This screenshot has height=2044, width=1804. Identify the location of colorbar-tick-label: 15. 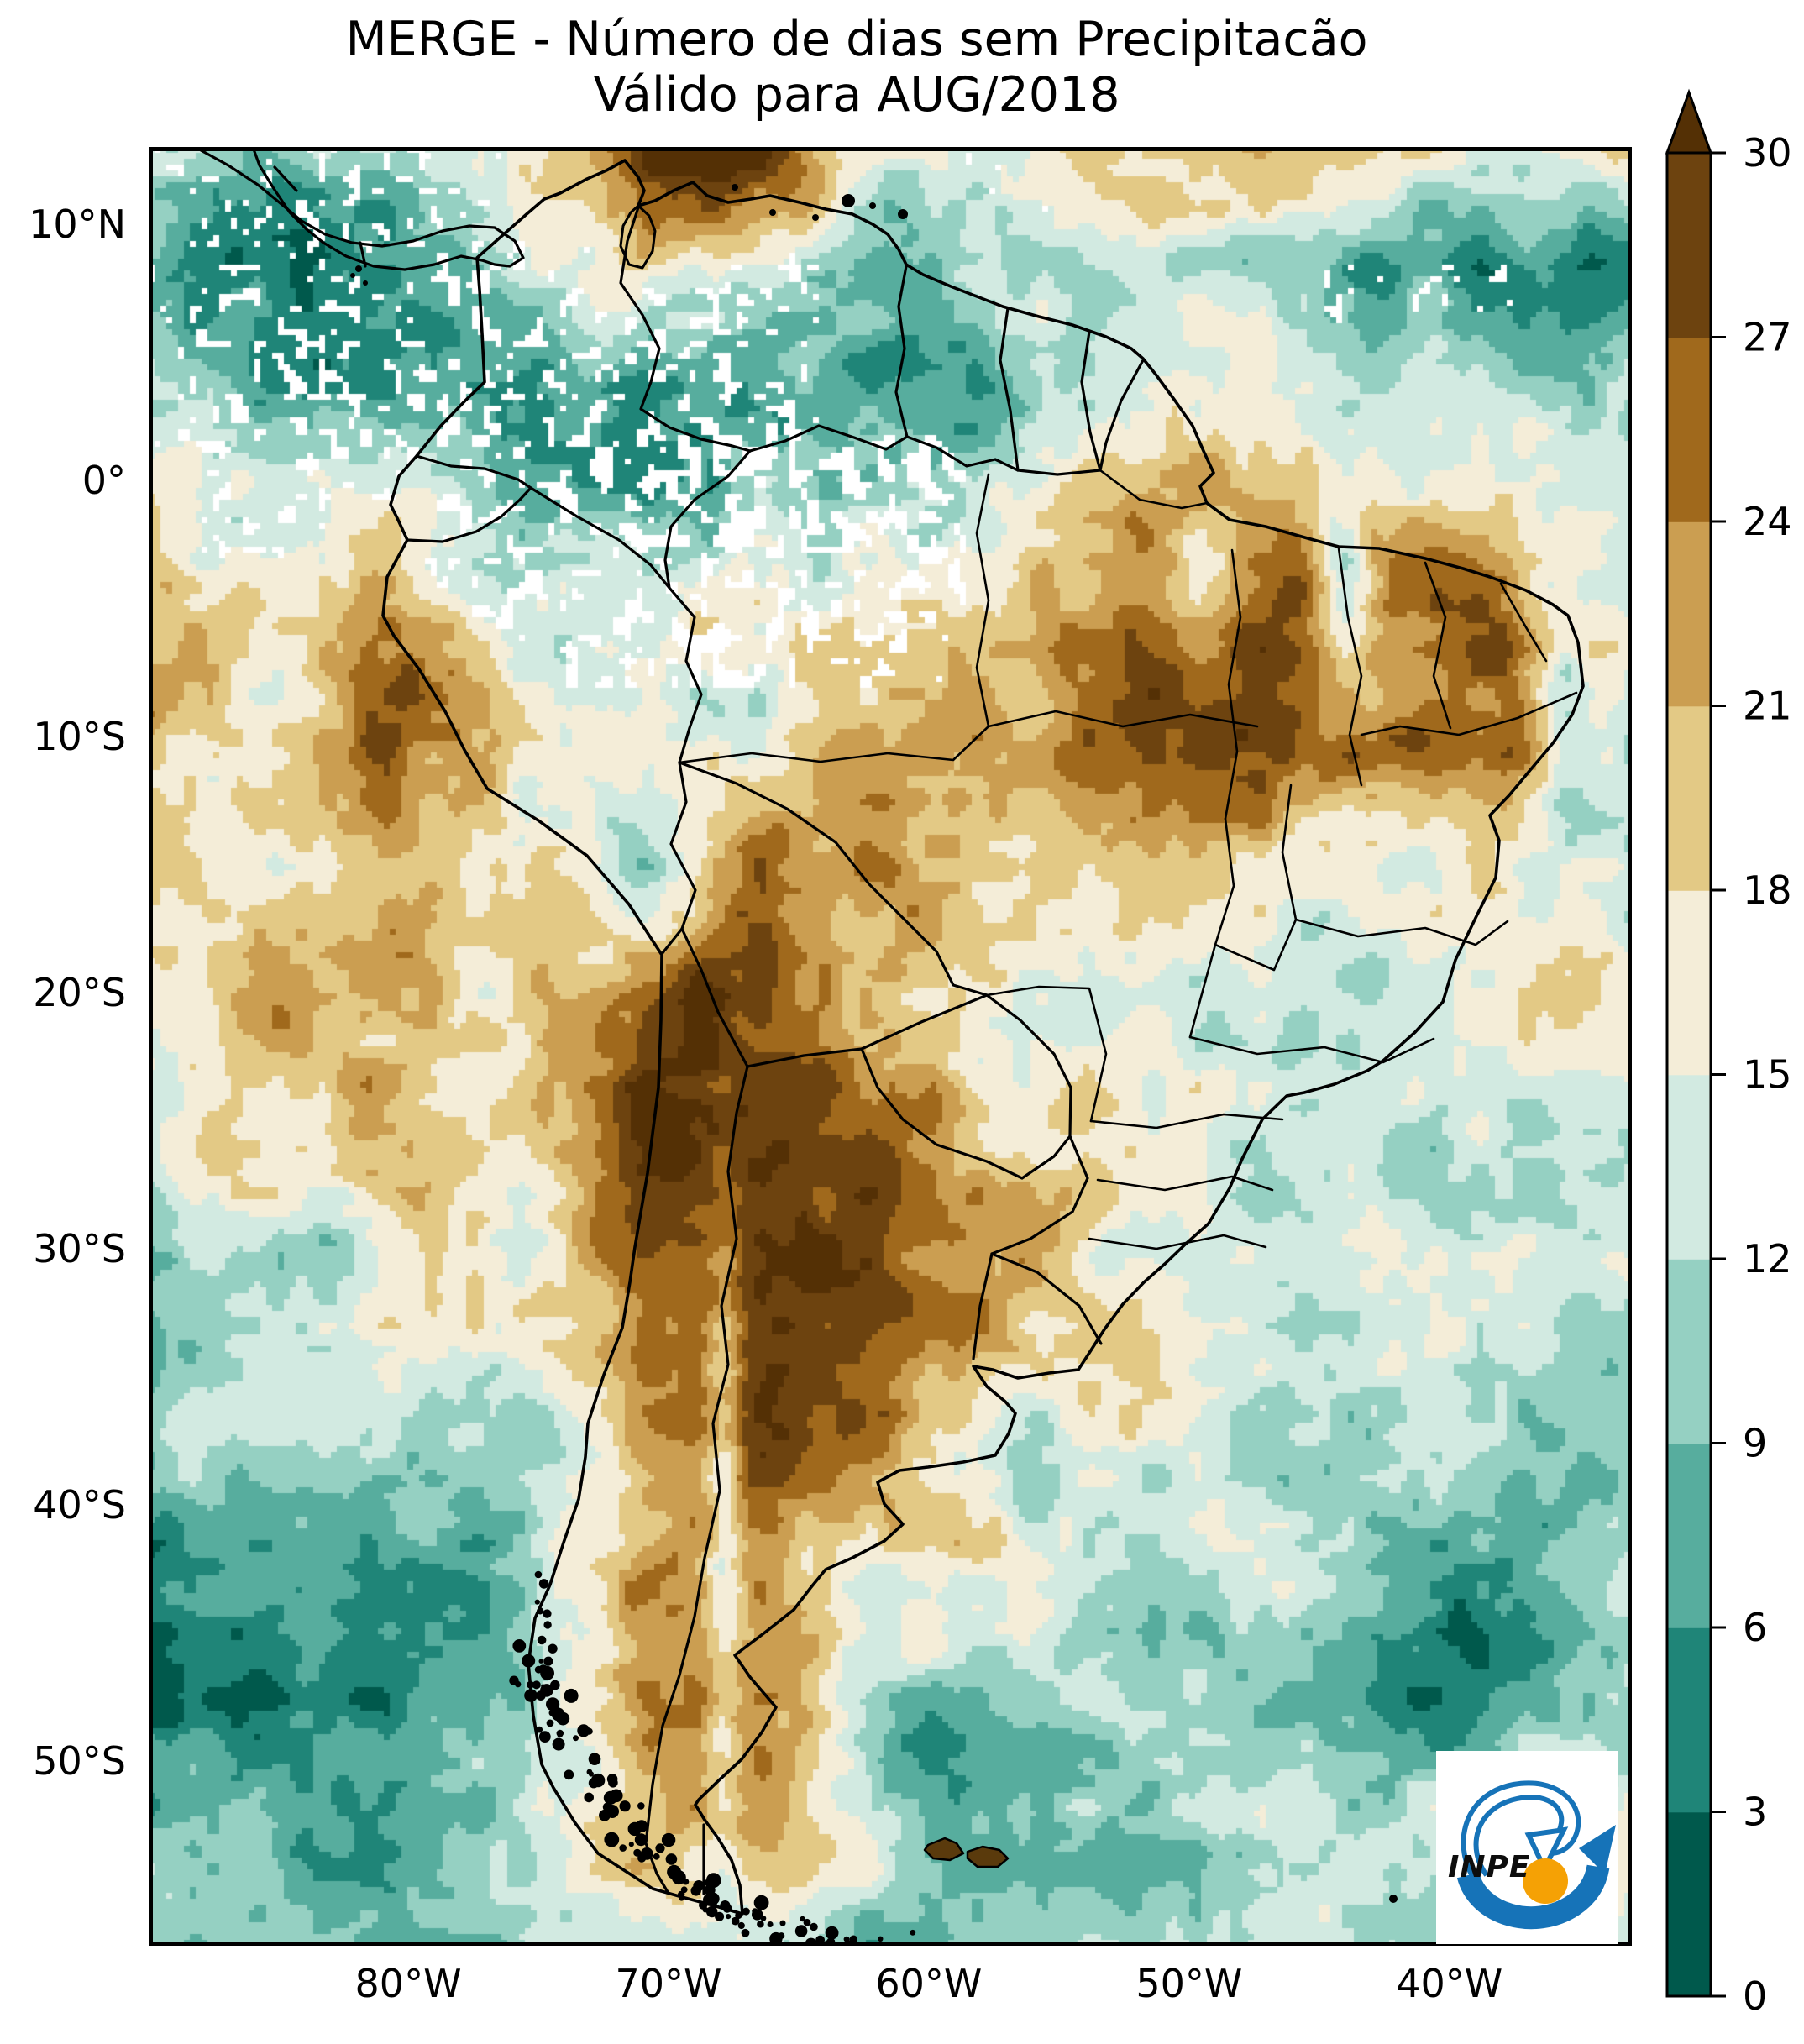
(1767, 1075).